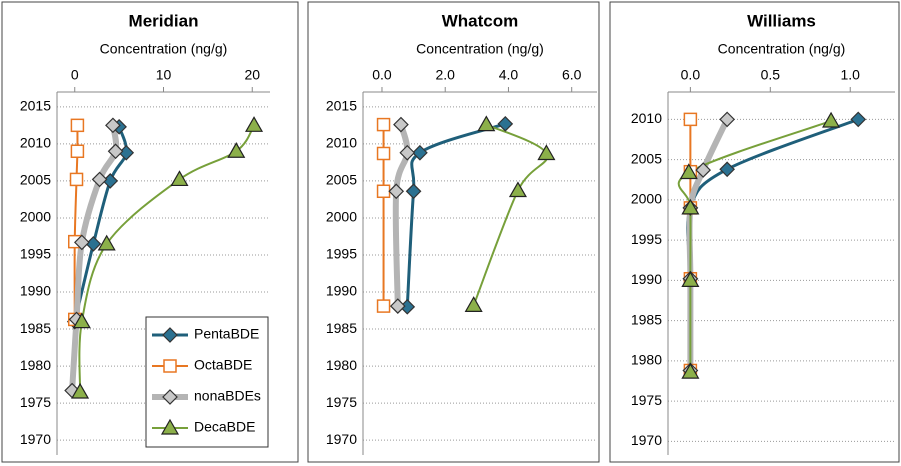  What do you see at coordinates (164, 20) in the screenshot?
I see `panel-title: Meridian` at bounding box center [164, 20].